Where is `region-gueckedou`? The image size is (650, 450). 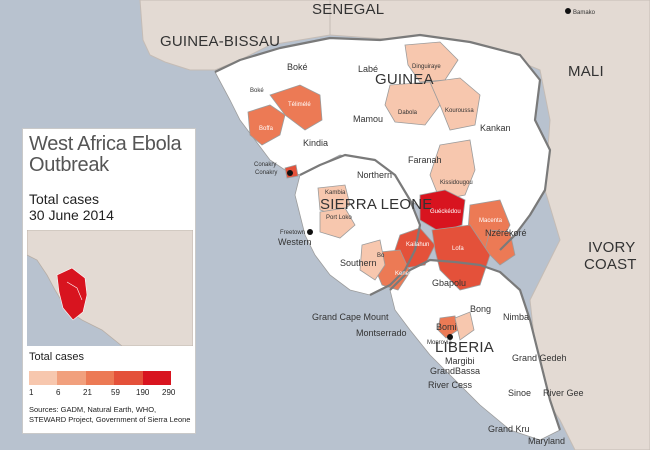
region-gueckedou is located at coordinates (442, 211).